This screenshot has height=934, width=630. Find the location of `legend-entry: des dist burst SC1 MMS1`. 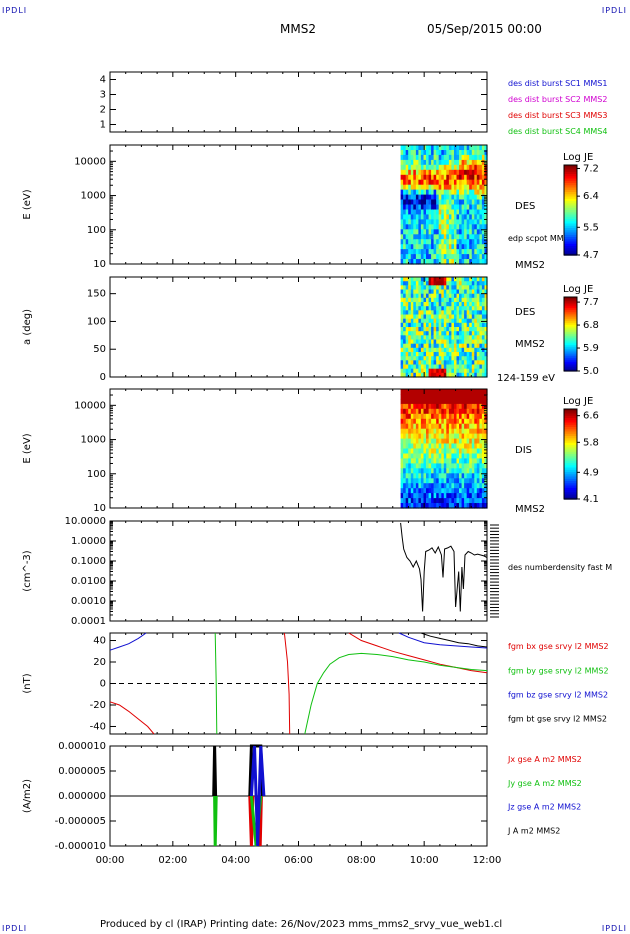

legend-entry: des dist burst SC1 MMS1 is located at coordinates (557, 83).